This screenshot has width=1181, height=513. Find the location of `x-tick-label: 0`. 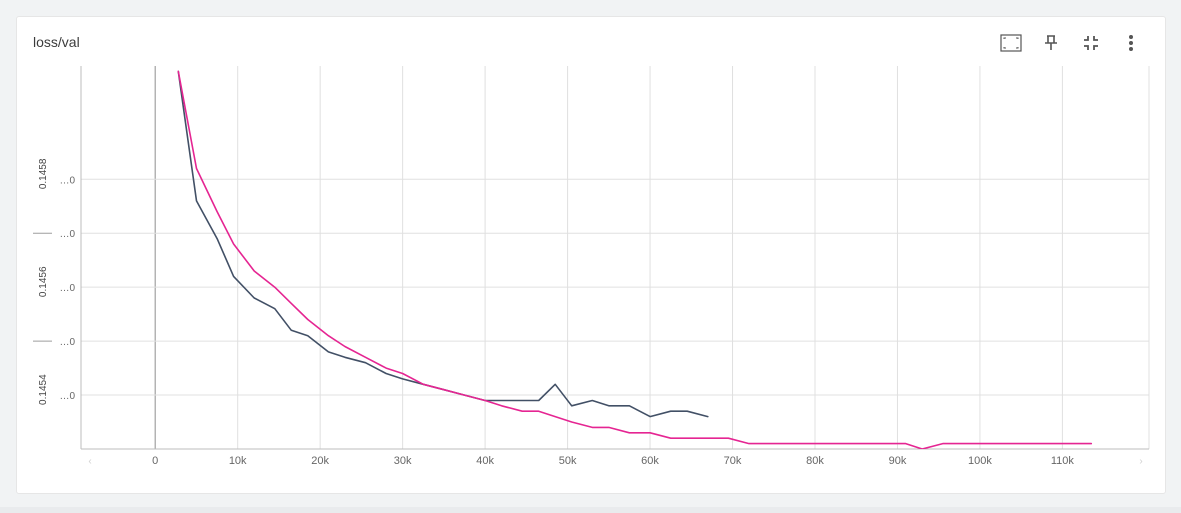

x-tick-label: 0 is located at coordinates (155, 461).